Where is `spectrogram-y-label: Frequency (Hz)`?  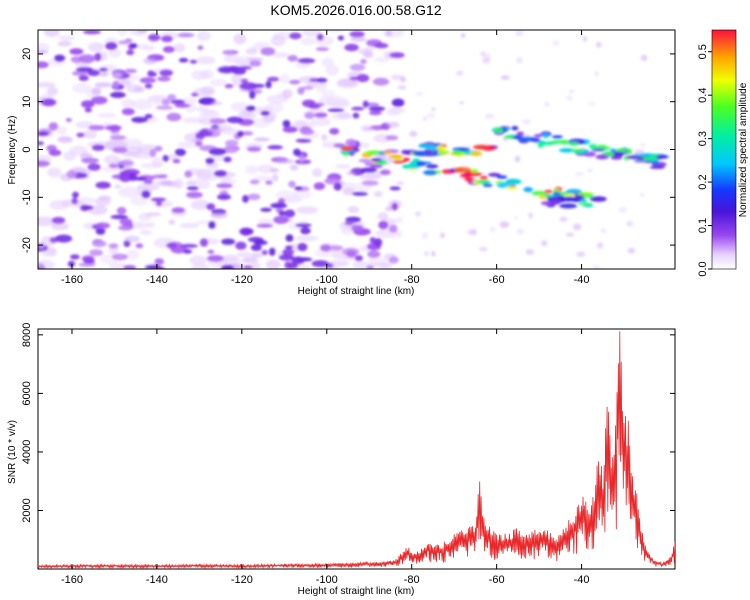 spectrogram-y-label: Frequency (Hz) is located at coordinates (12, 150).